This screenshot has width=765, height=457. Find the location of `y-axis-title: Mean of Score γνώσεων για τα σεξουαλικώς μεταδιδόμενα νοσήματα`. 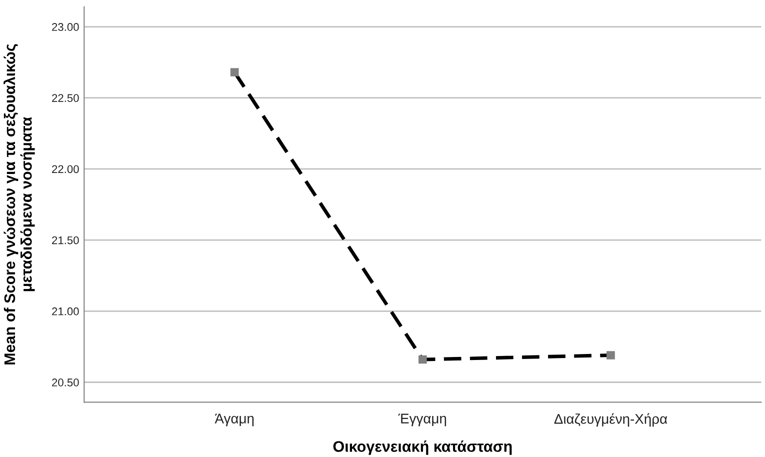

y-axis-title: Mean of Score γνώσεων για τα σεξουαλικώς μεταδιδόμενα νοσήματα is located at coordinates (19, 204).